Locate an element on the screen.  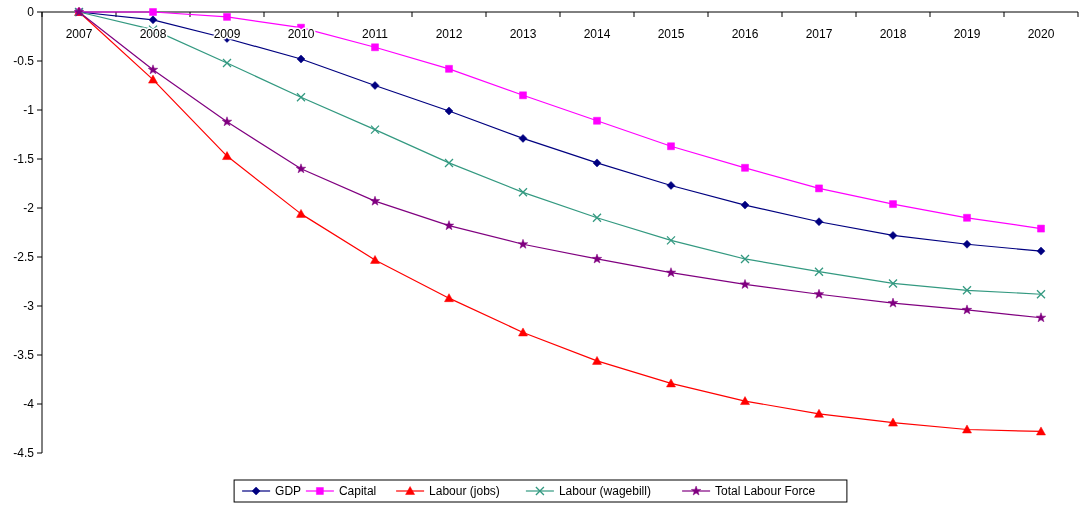
y-tick-label: -3.5 is located at coordinates (24, 355).